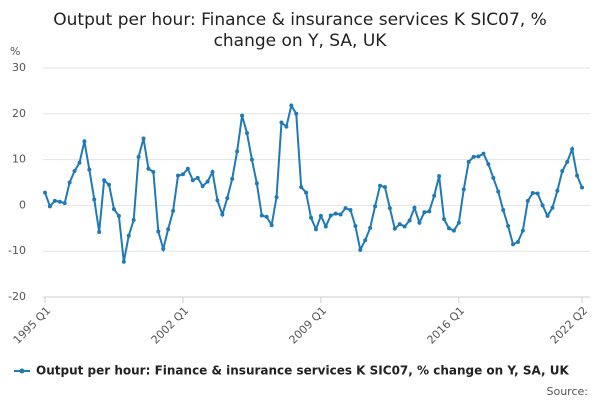 The image size is (600, 400). I want to click on y-tick-label: -20, so click(17, 296).